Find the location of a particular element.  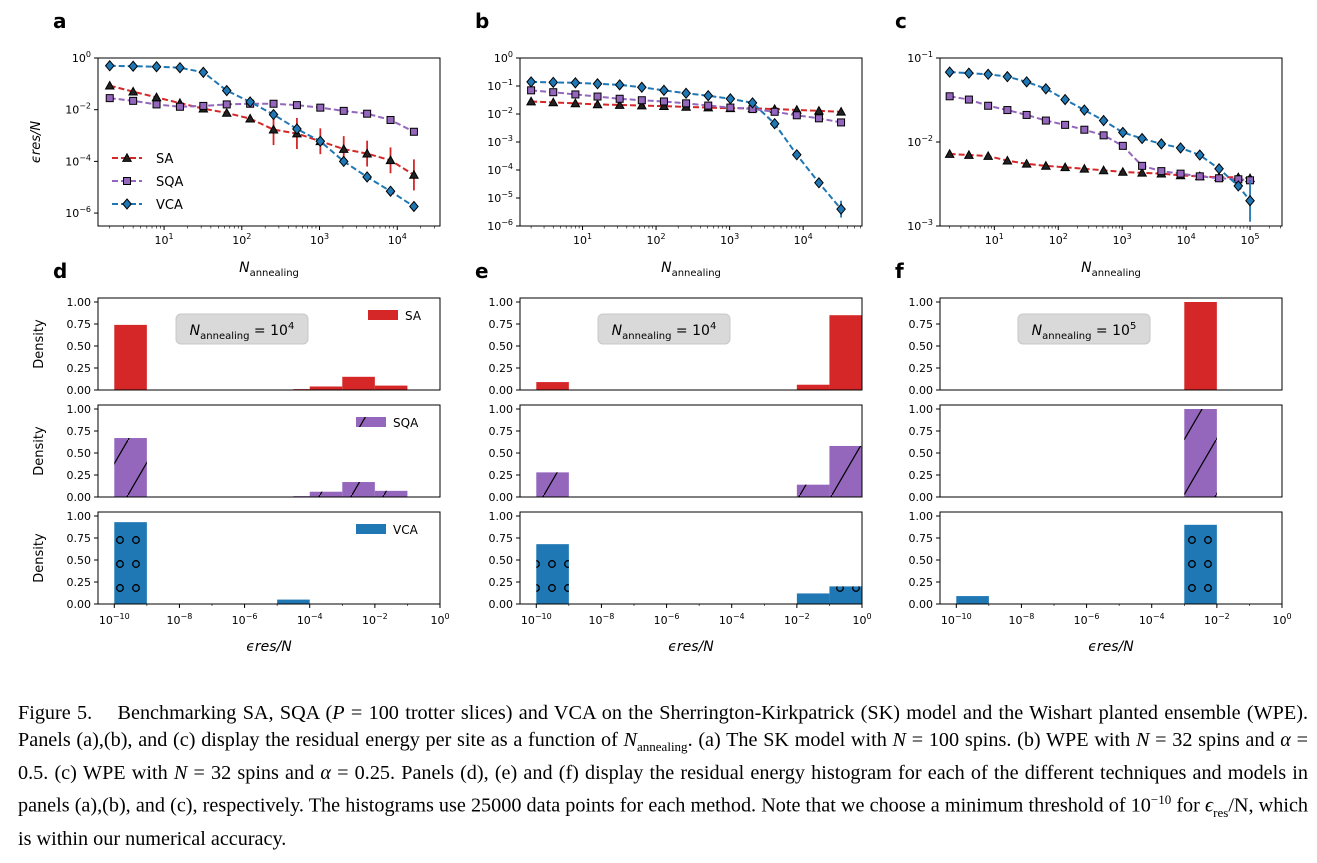

tick-label: 10⁻¹⁰ is located at coordinates (956, 619).